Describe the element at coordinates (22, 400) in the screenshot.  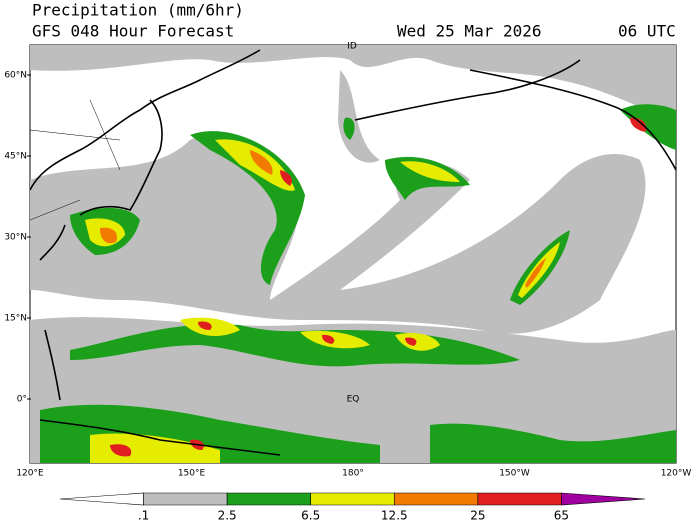
I see `lat-label: 0°` at that location.